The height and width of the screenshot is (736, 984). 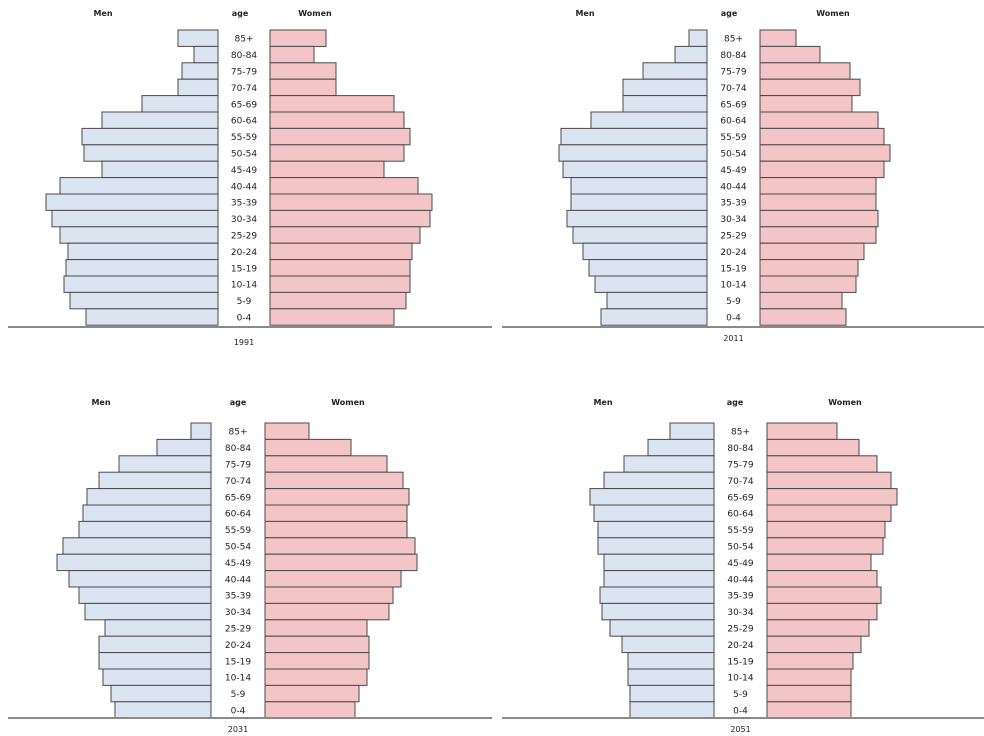 I want to click on age-label: 30-34, so click(x=238, y=613).